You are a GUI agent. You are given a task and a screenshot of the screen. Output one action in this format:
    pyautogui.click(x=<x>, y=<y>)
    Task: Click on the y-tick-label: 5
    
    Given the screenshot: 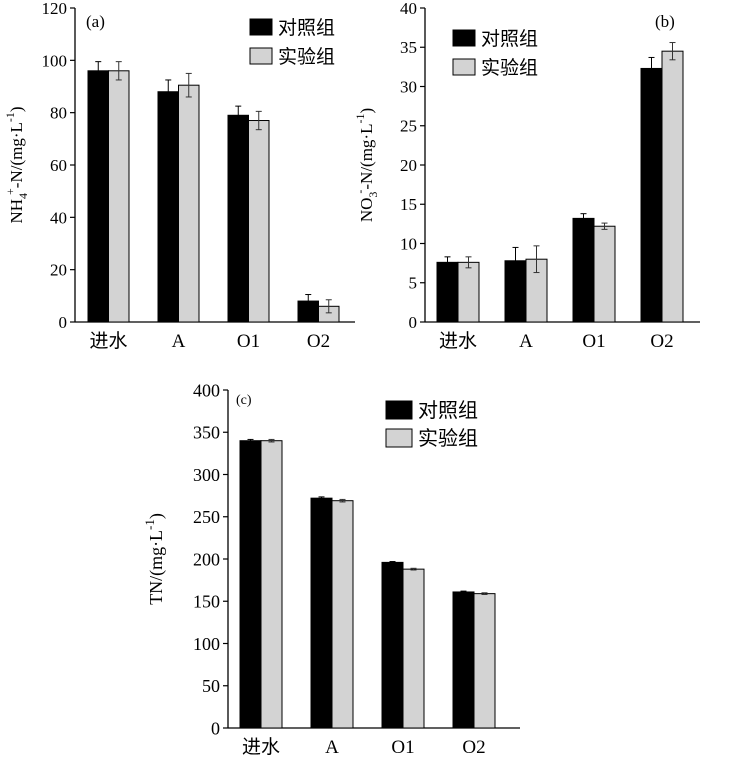 What is the action you would take?
    pyautogui.click(x=413, y=283)
    